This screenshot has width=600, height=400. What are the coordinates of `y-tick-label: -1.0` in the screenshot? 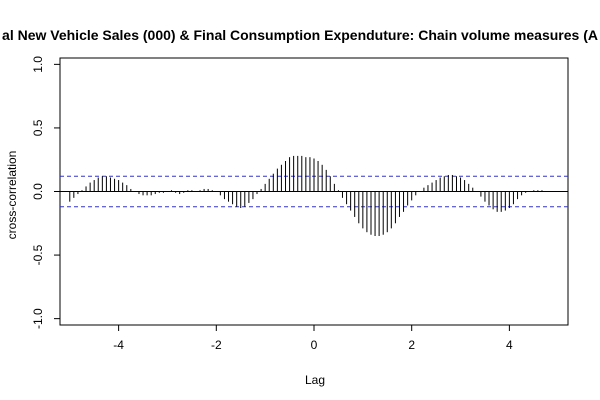 It's located at (38, 318).